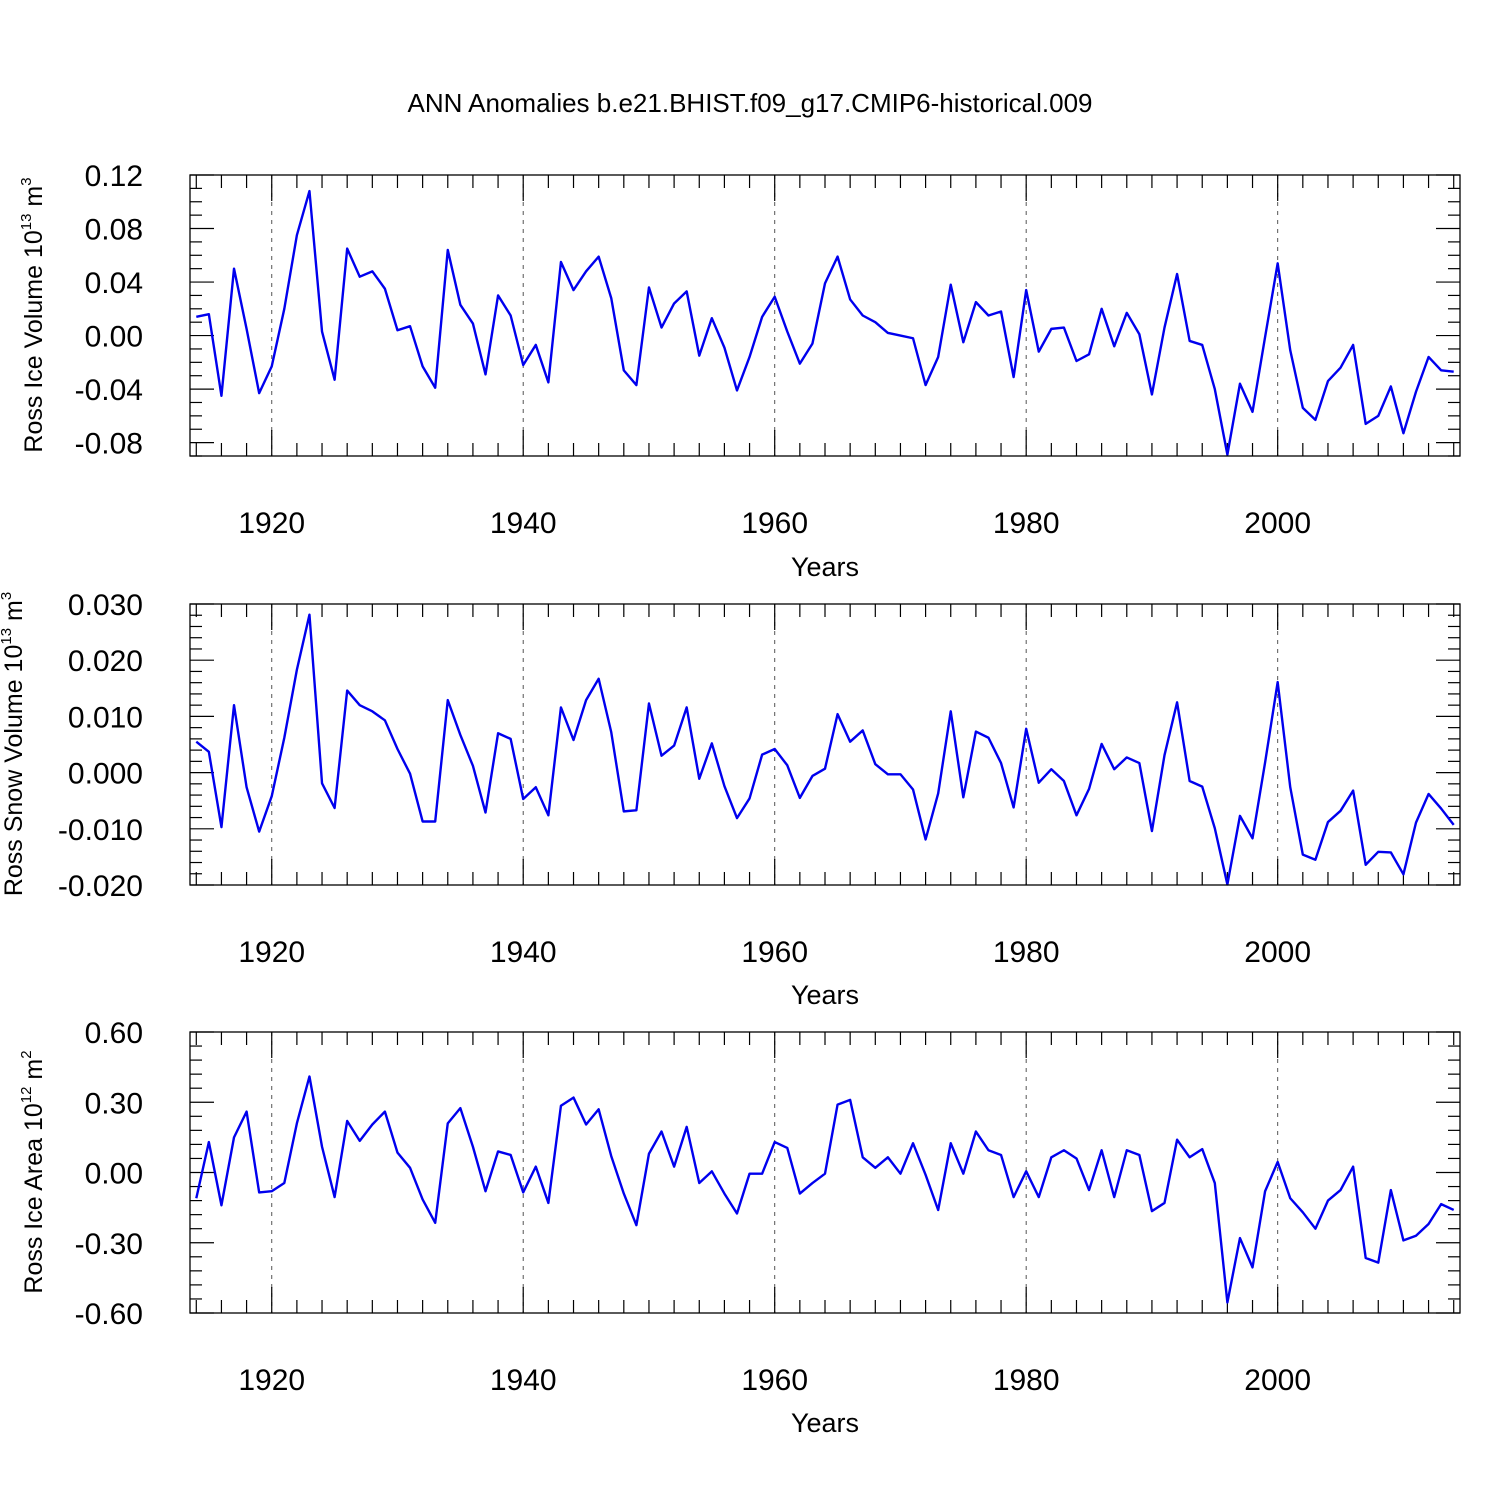 The height and width of the screenshot is (1500, 1500). I want to click on y-tick-label: 0.010, so click(105, 717).